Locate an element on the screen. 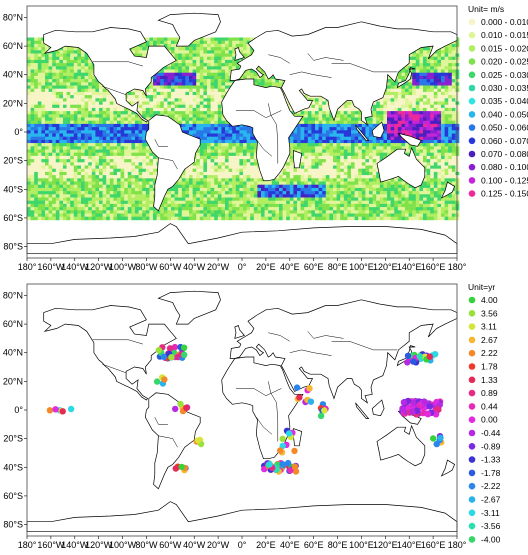  legend-label: -1.33 is located at coordinates (491, 460).